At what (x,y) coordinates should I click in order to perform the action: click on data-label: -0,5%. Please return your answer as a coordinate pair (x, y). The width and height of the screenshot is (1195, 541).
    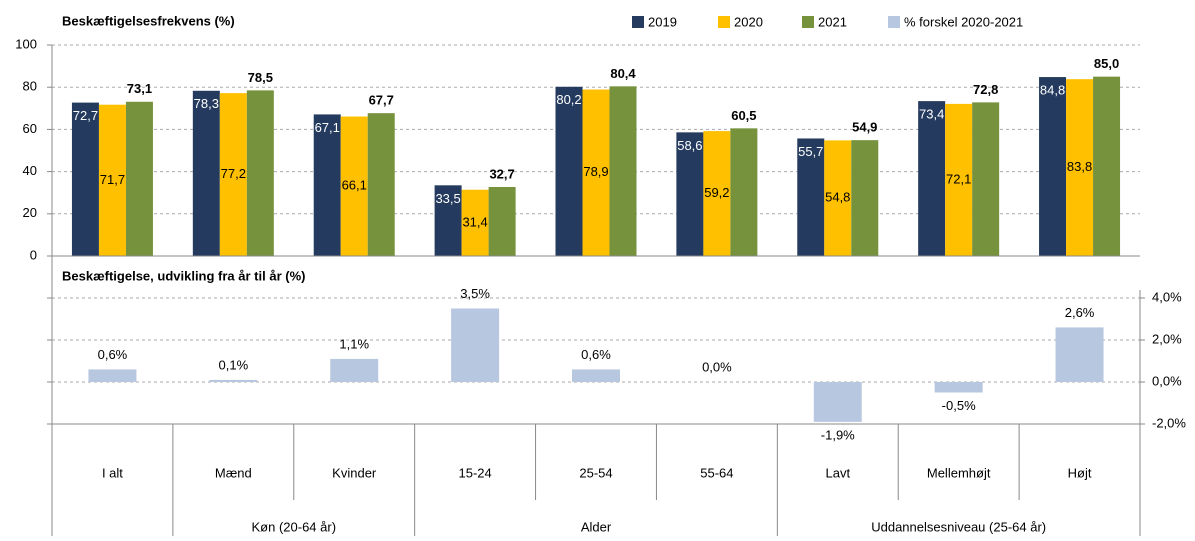
    Looking at the image, I should click on (959, 405).